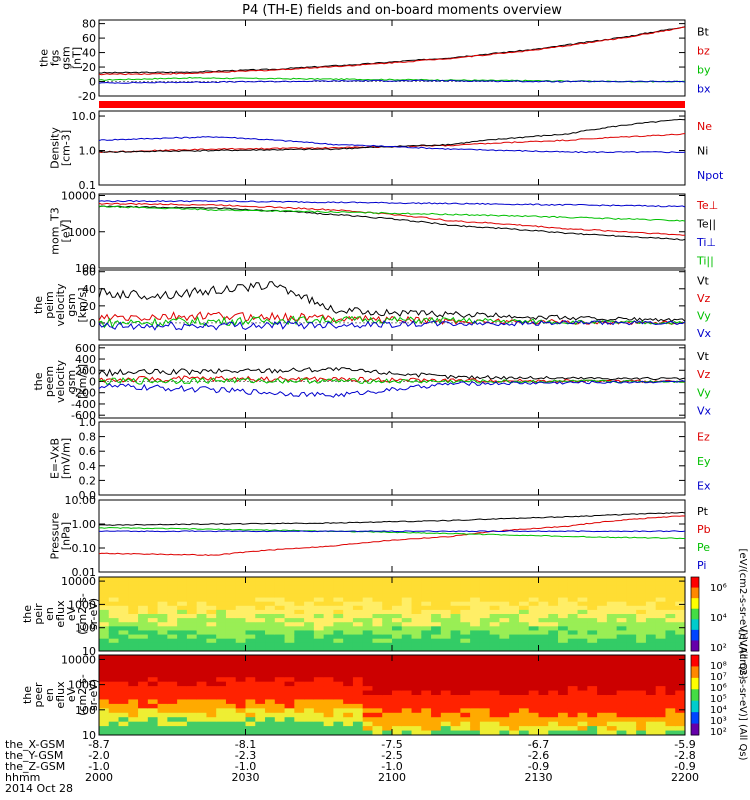 The width and height of the screenshot is (750, 800). I want to click on y-tick-label: 20, so click(89, 306).